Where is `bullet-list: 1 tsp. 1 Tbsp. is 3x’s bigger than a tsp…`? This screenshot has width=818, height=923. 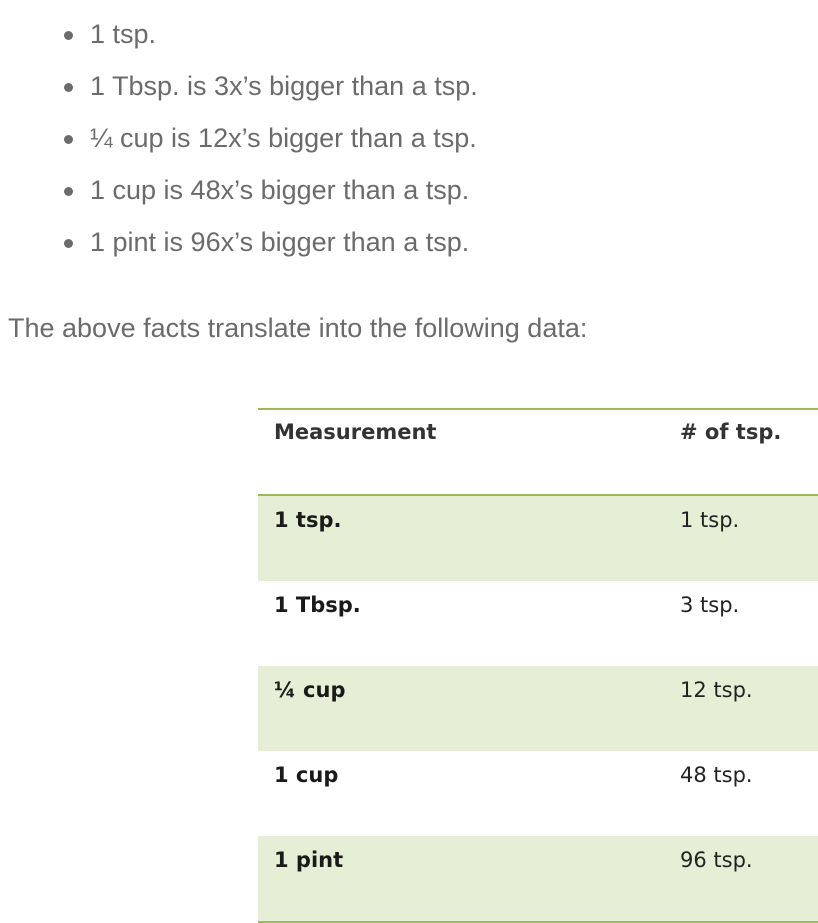
bullet-list: 1 tsp. 1 Tbsp. is 3x’s bigger than a tsp… is located at coordinates (270, 142).